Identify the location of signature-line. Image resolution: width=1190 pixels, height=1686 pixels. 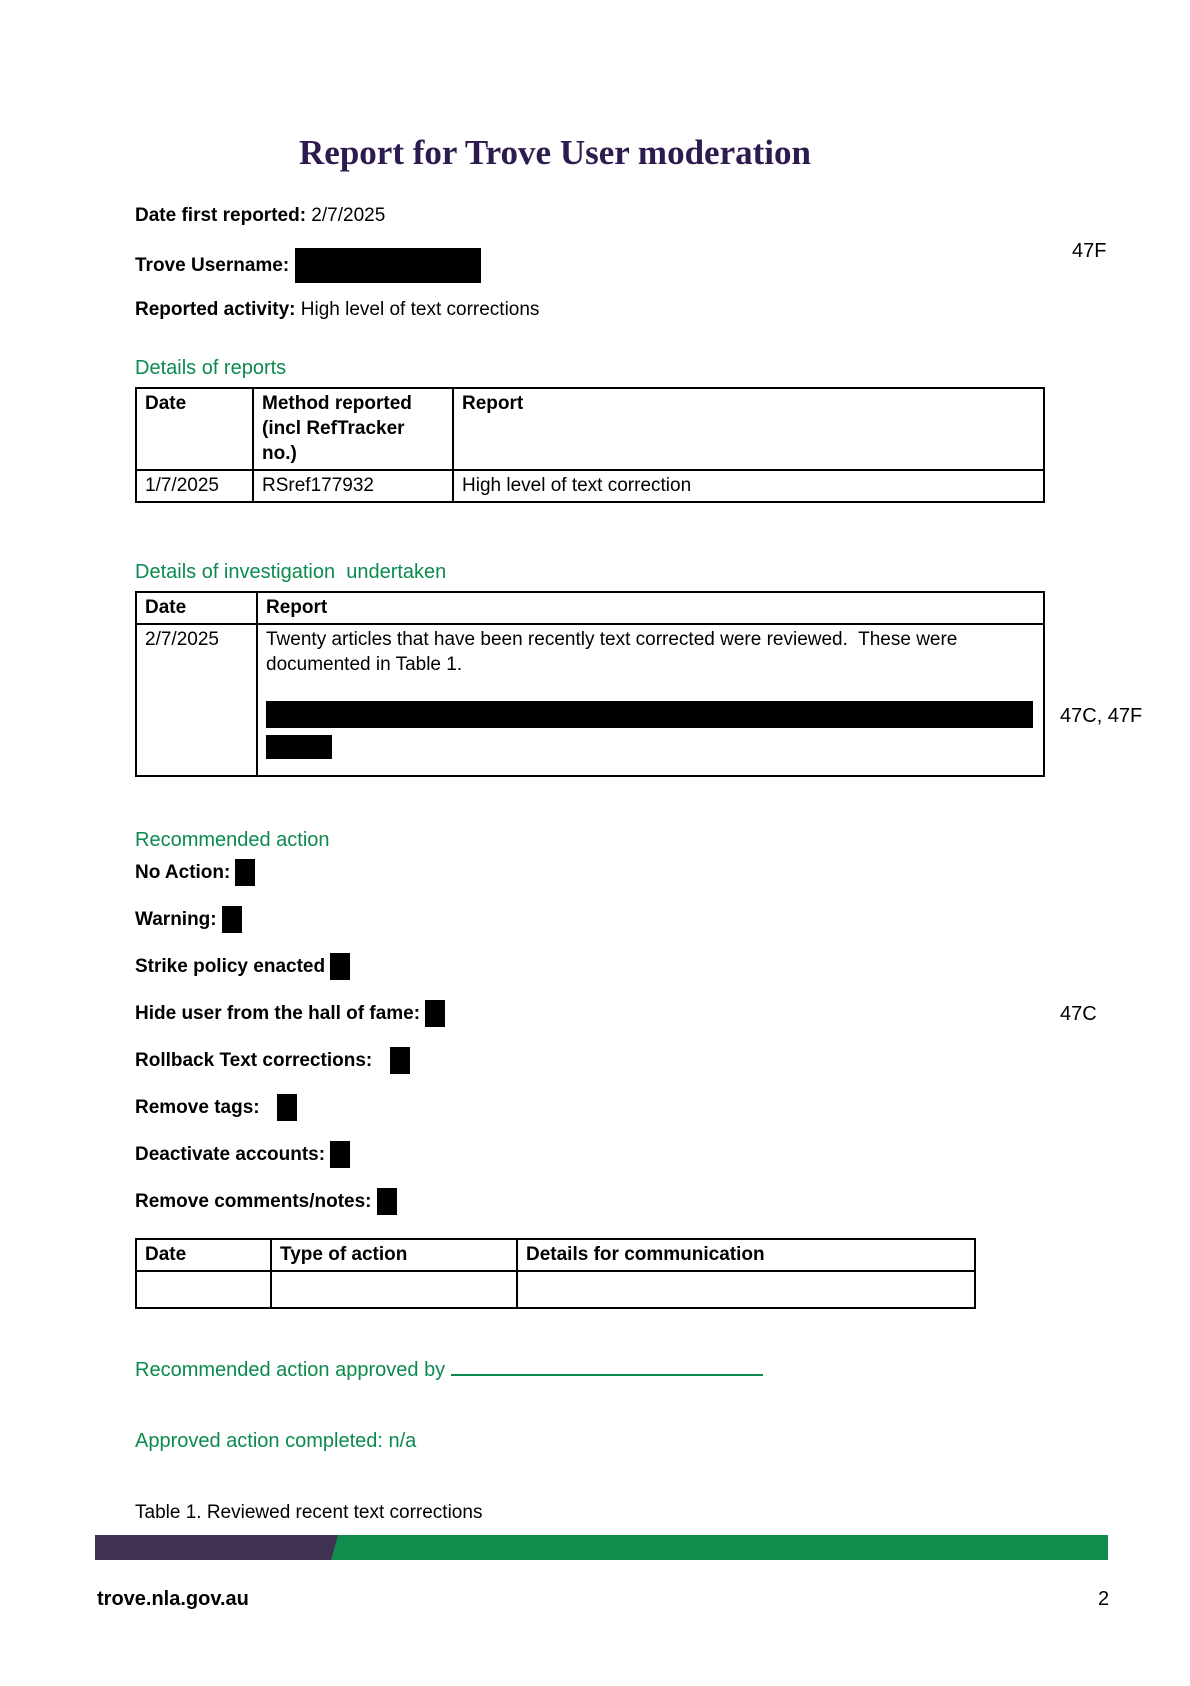
(607, 1366).